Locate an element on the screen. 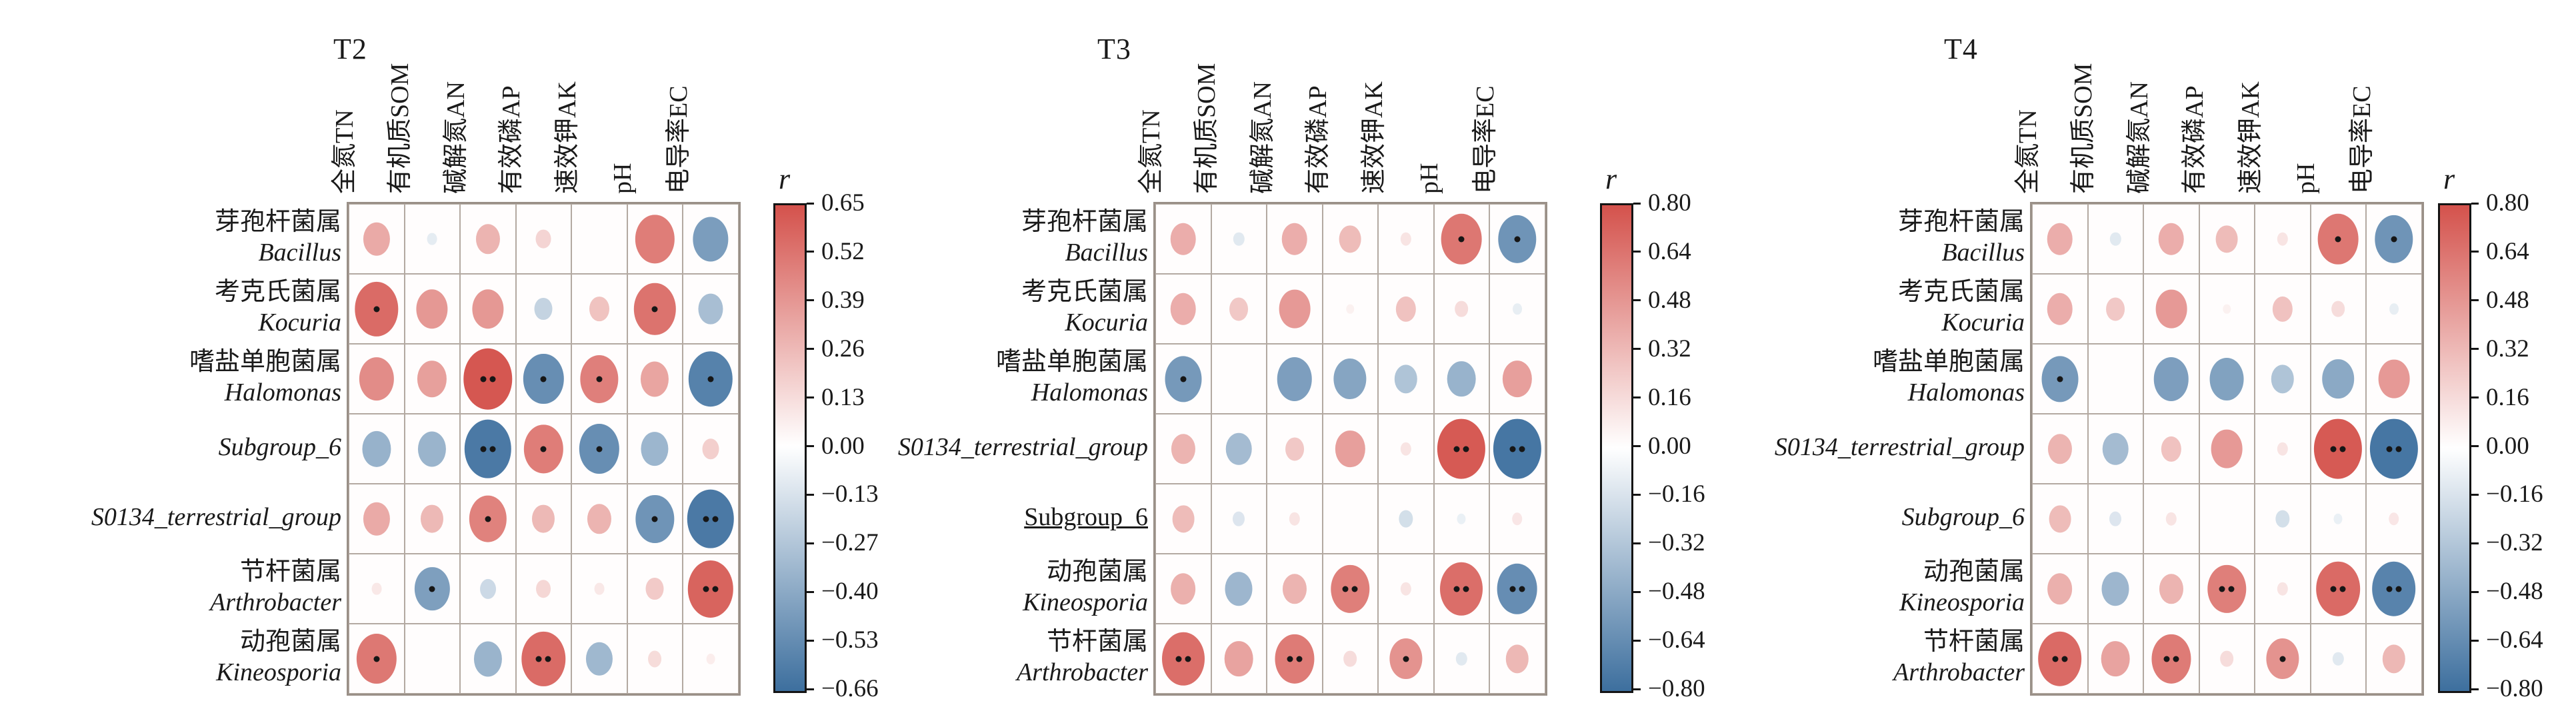 The image size is (2576, 719). row-label: 动孢菌属 Kineosporia is located at coordinates (831, 587).